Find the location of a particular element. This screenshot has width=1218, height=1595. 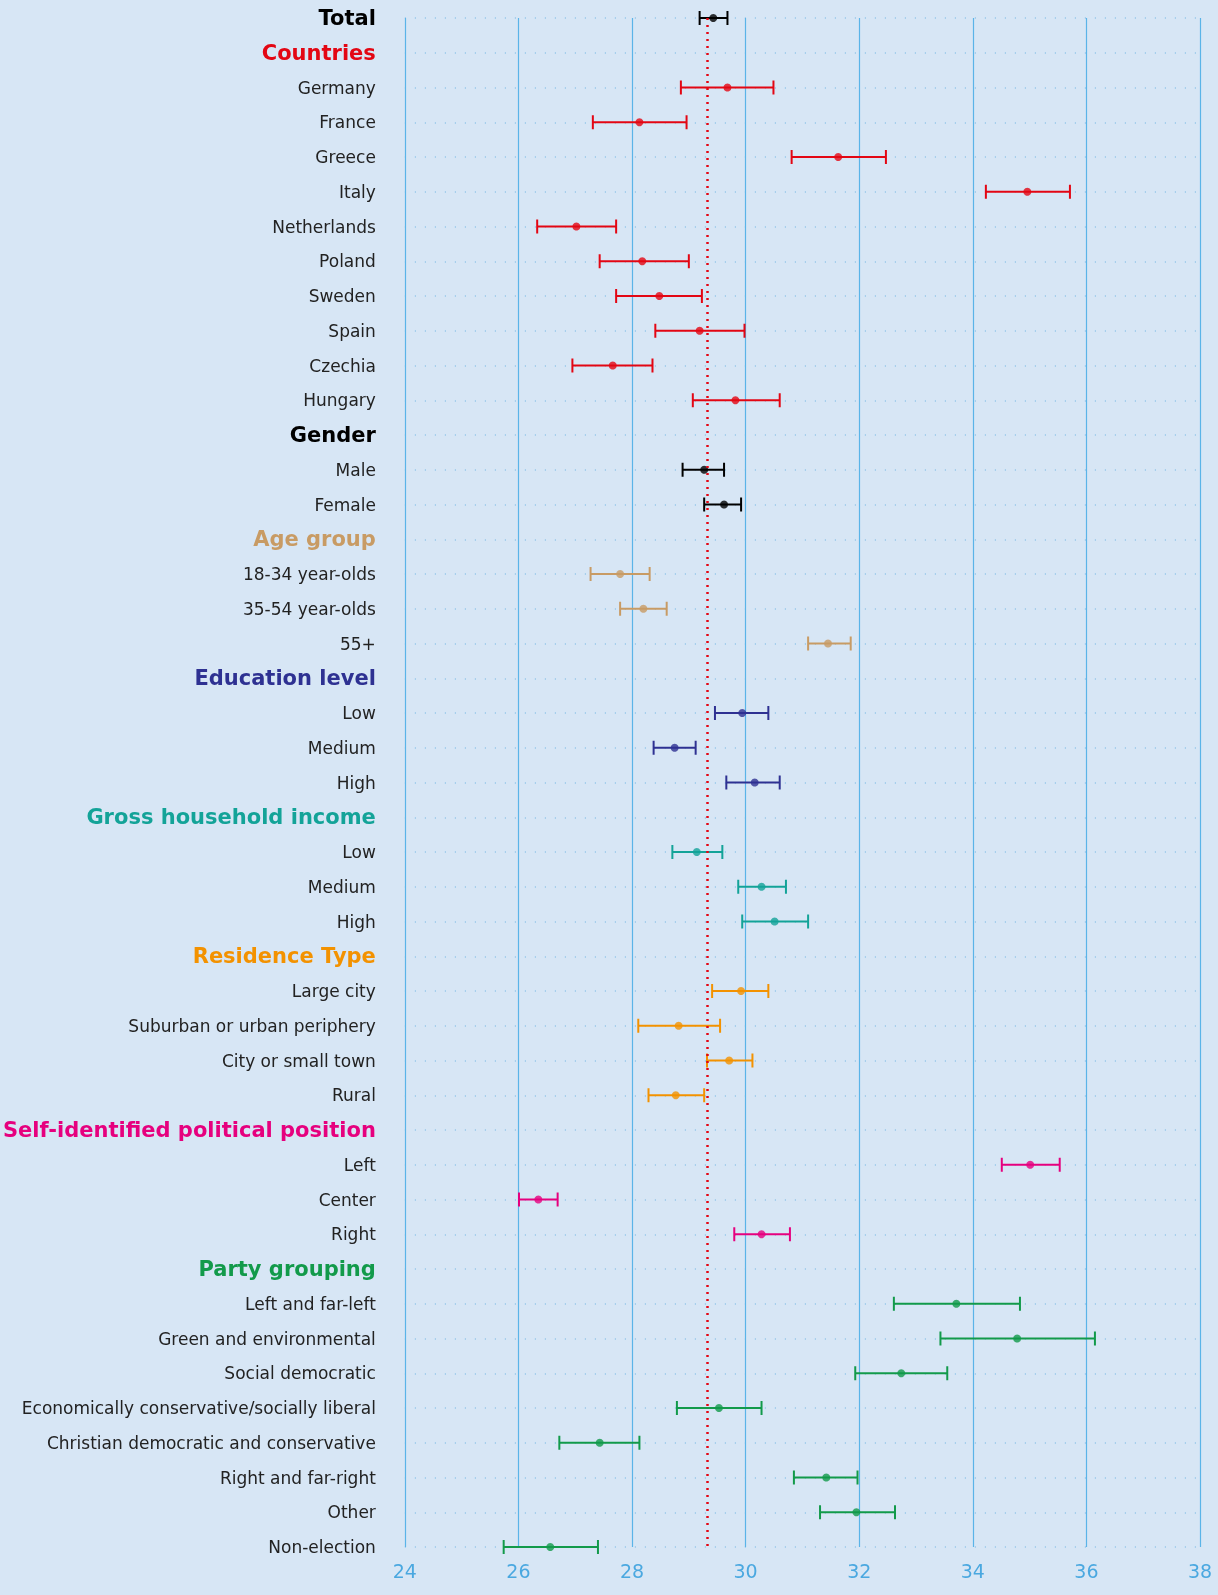

y-tick-label: Social democratic is located at coordinates (300, 1373).